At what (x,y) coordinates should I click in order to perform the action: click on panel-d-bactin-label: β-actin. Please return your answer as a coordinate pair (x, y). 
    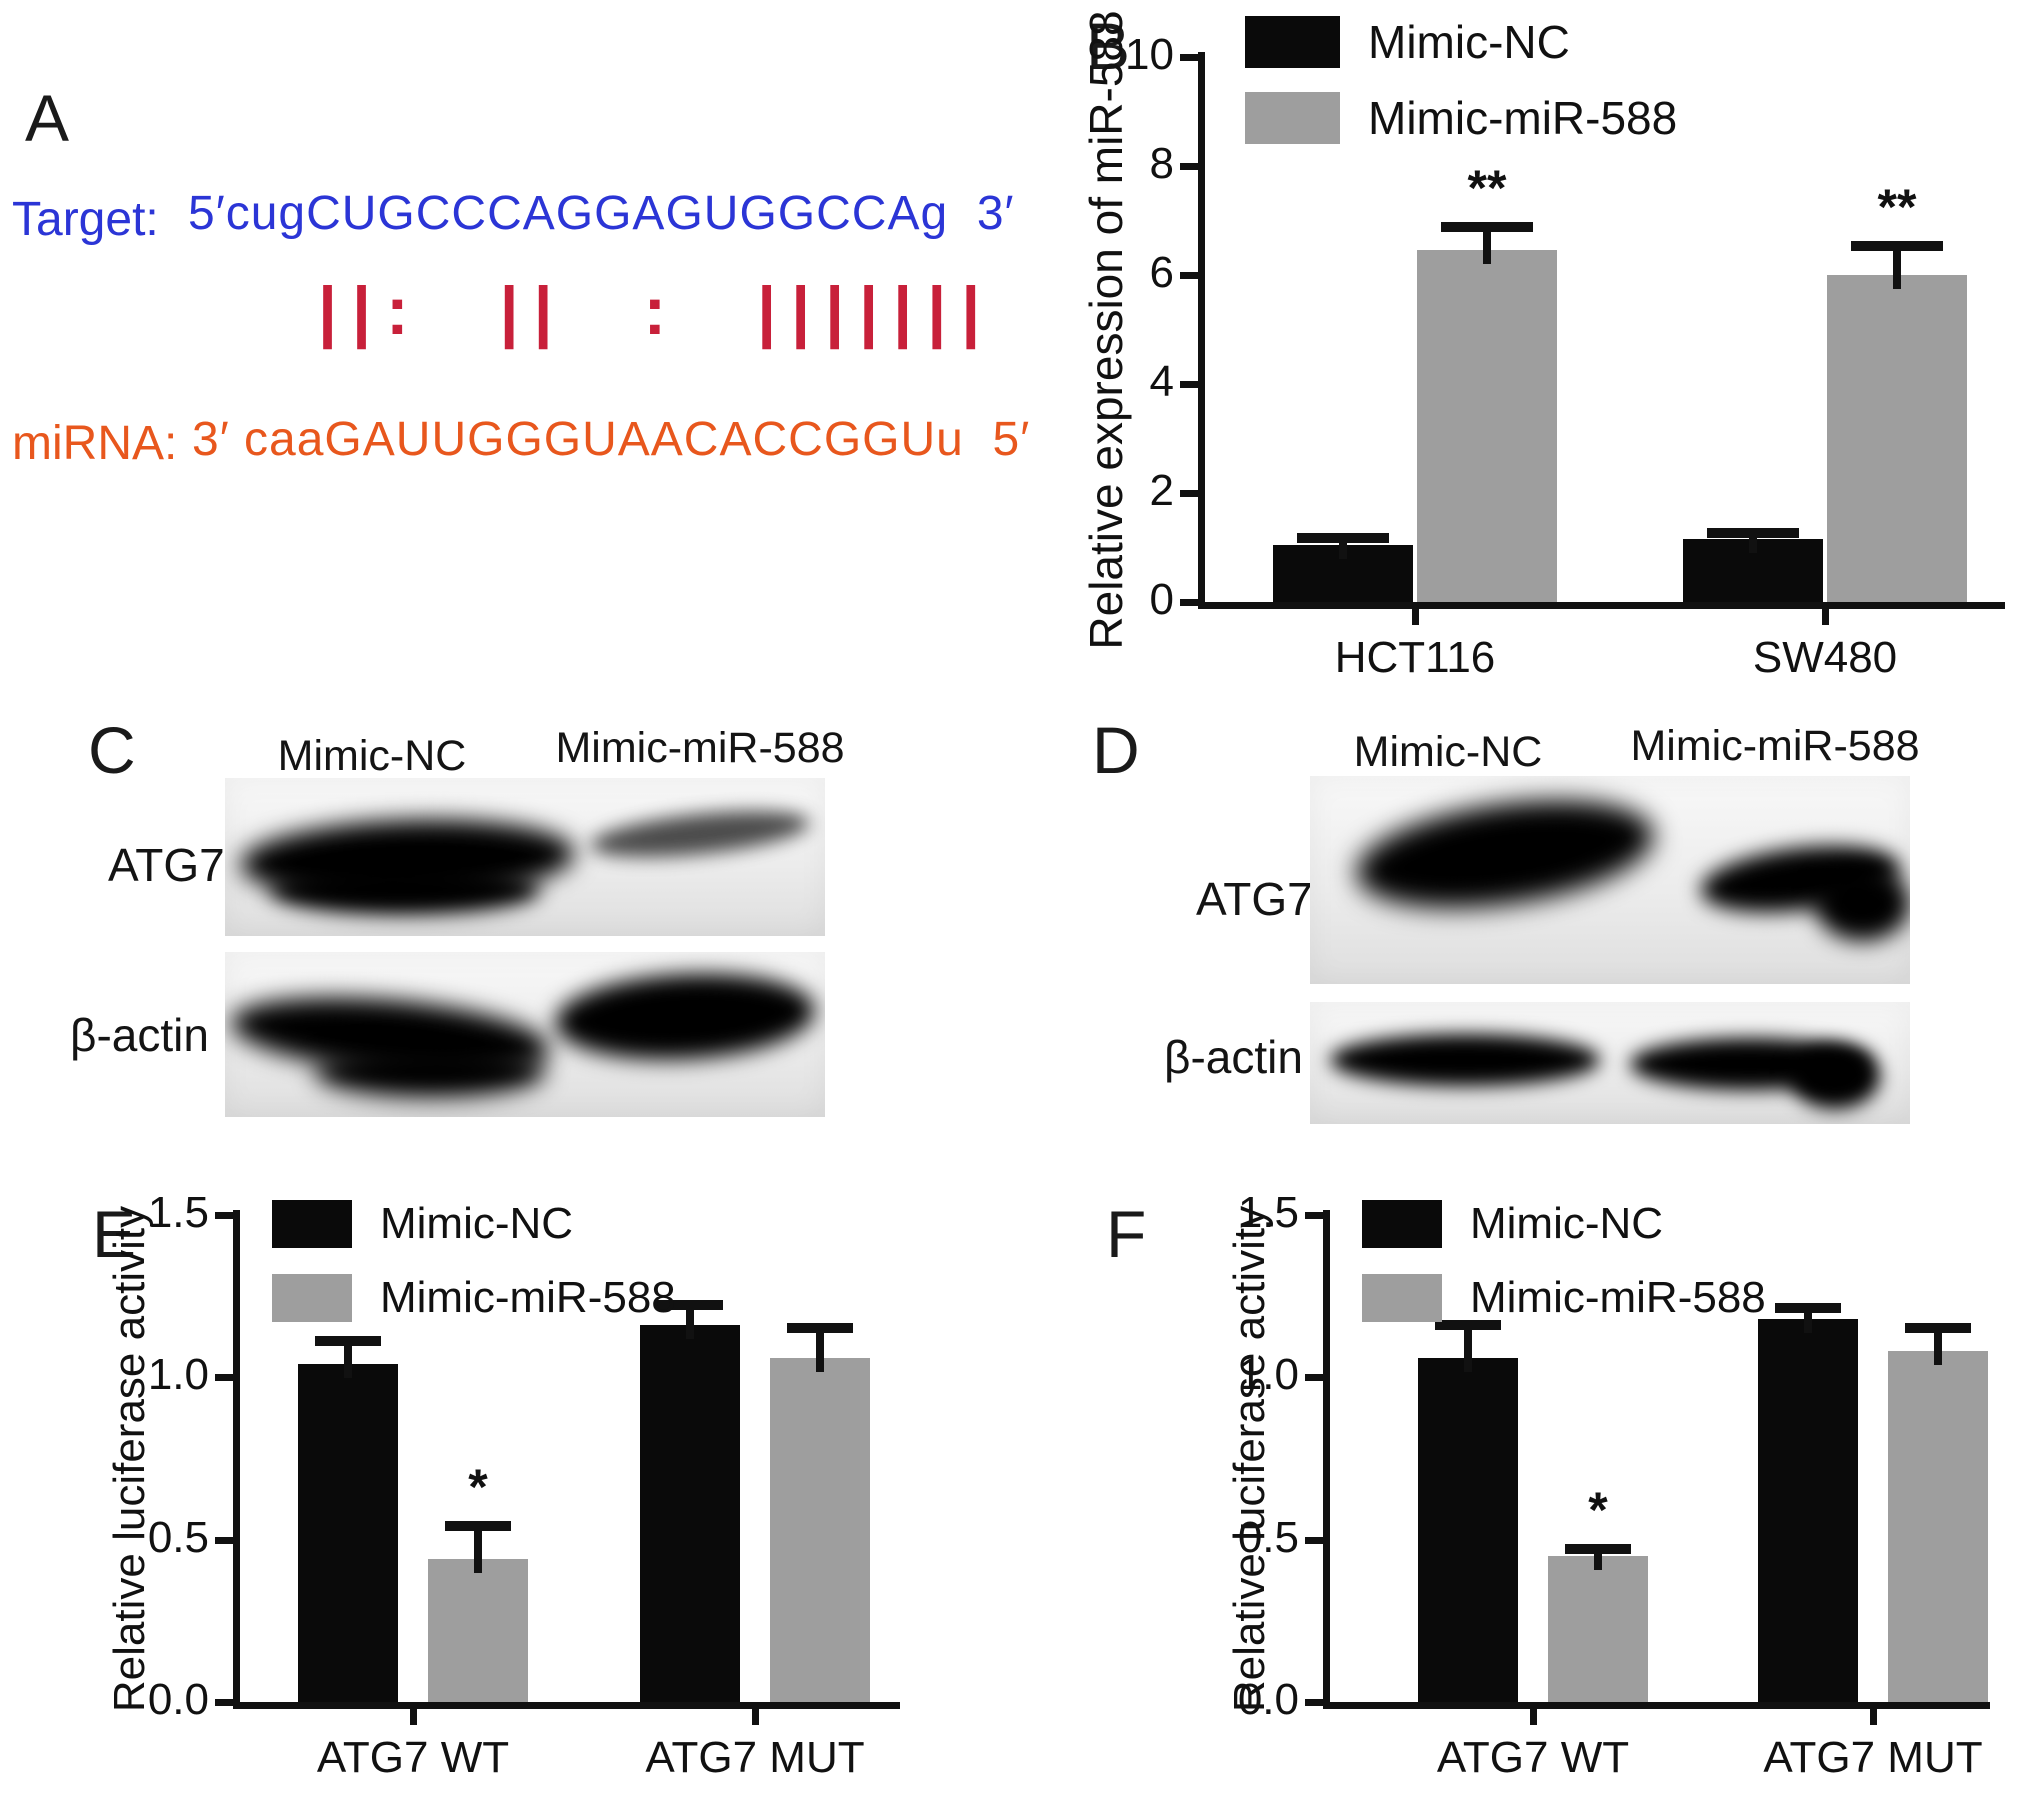
    Looking at the image, I should click on (1233, 1057).